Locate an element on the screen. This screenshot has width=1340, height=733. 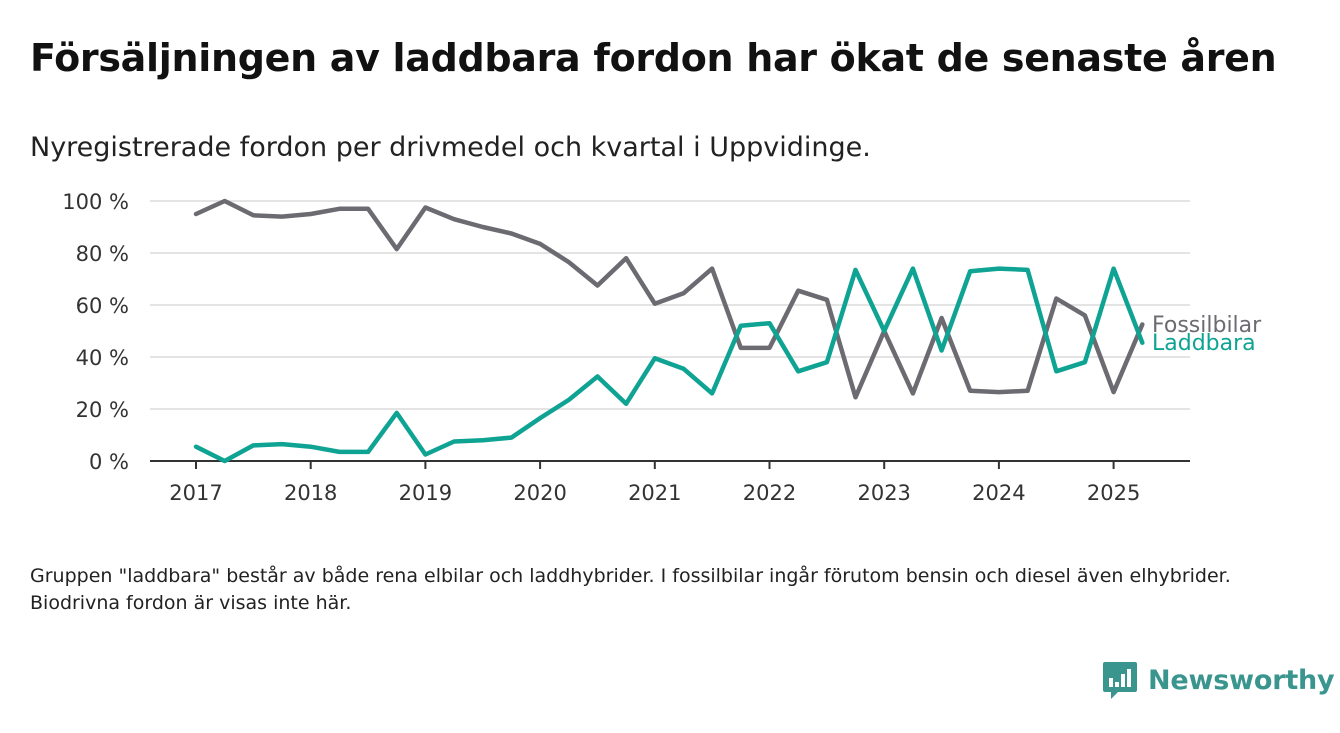
y-tick-label: 60 % is located at coordinates (102, 306).